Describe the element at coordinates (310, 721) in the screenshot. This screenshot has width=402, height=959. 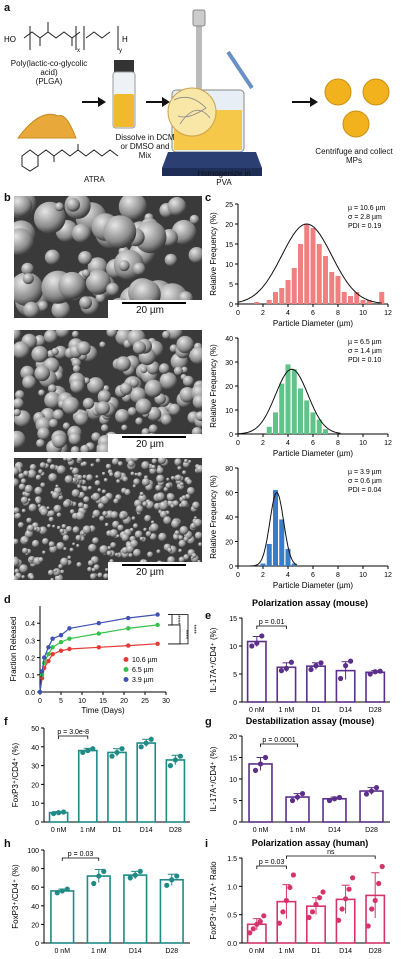
I see `chart-title: Destabilization assay (mouse)` at that location.